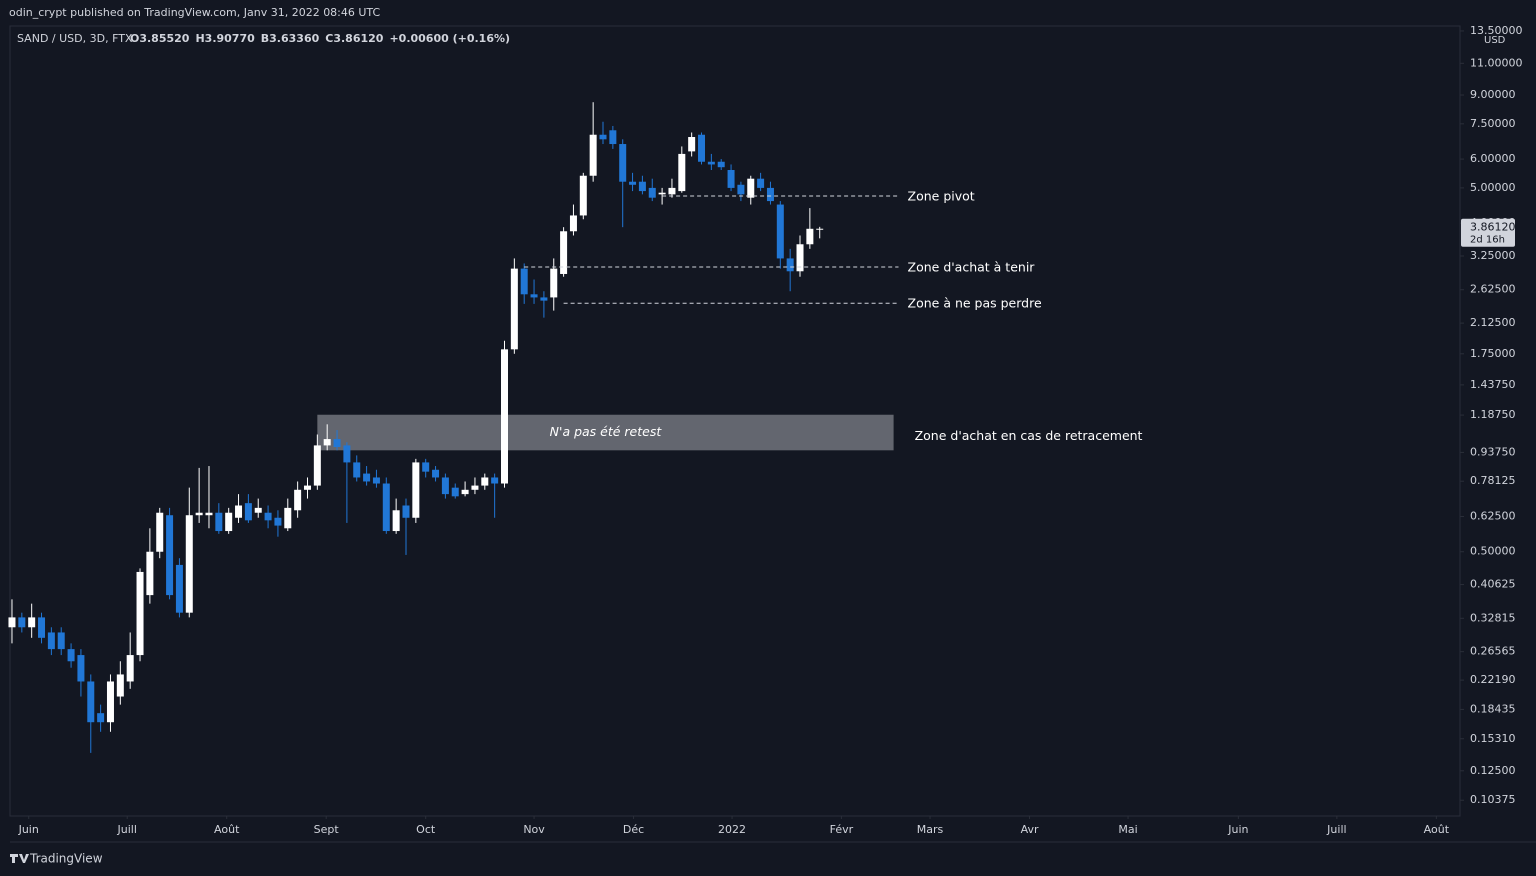  What do you see at coordinates (1493, 738) in the screenshot?
I see `y-tick-label: 0.15310` at bounding box center [1493, 738].